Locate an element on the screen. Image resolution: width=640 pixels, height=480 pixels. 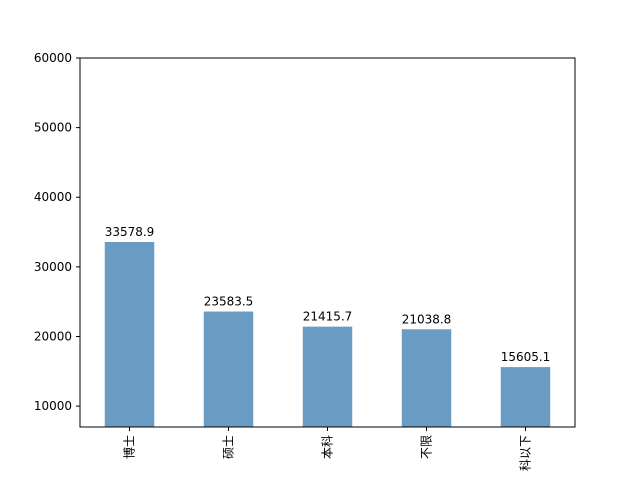
value-label: 21038.8 is located at coordinates (427, 319).